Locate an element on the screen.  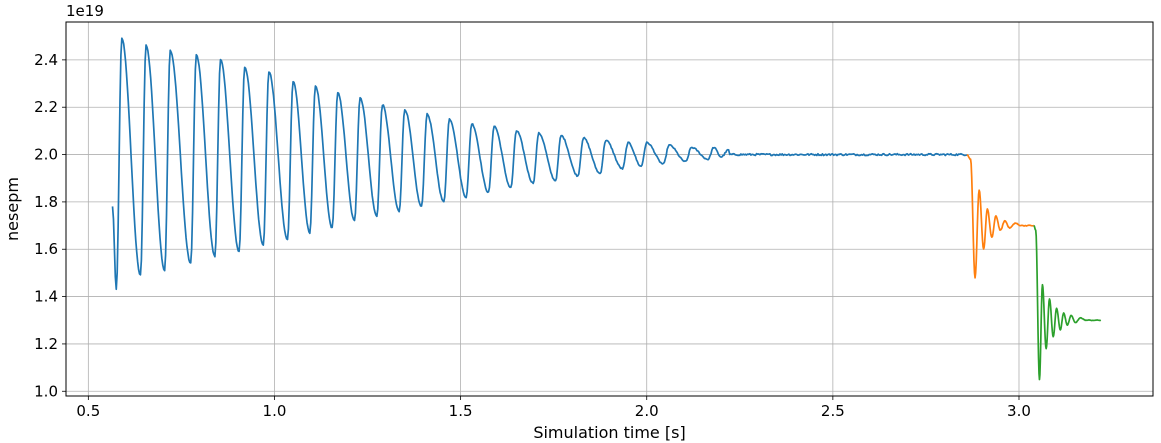
y-tick-label: 1.0 is located at coordinates (46, 391).